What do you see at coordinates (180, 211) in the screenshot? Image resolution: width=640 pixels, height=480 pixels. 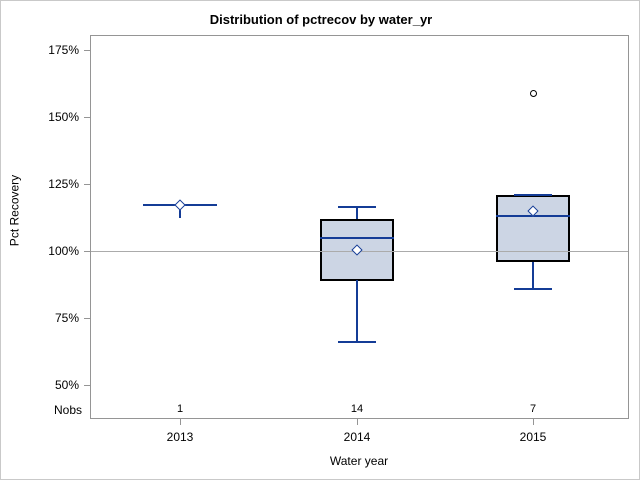 I see `upper-whisker-line-2013` at bounding box center [180, 211].